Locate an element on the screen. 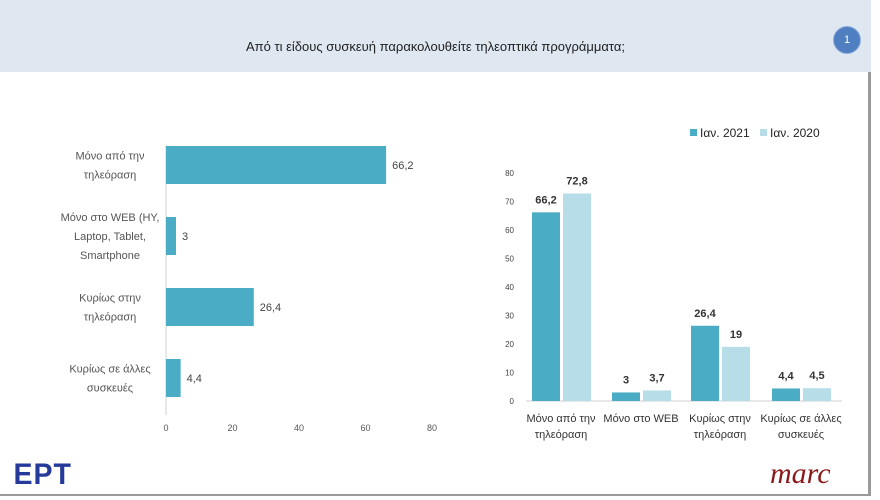 The width and height of the screenshot is (880, 500). data-label: 3,7 is located at coordinates (656, 378).